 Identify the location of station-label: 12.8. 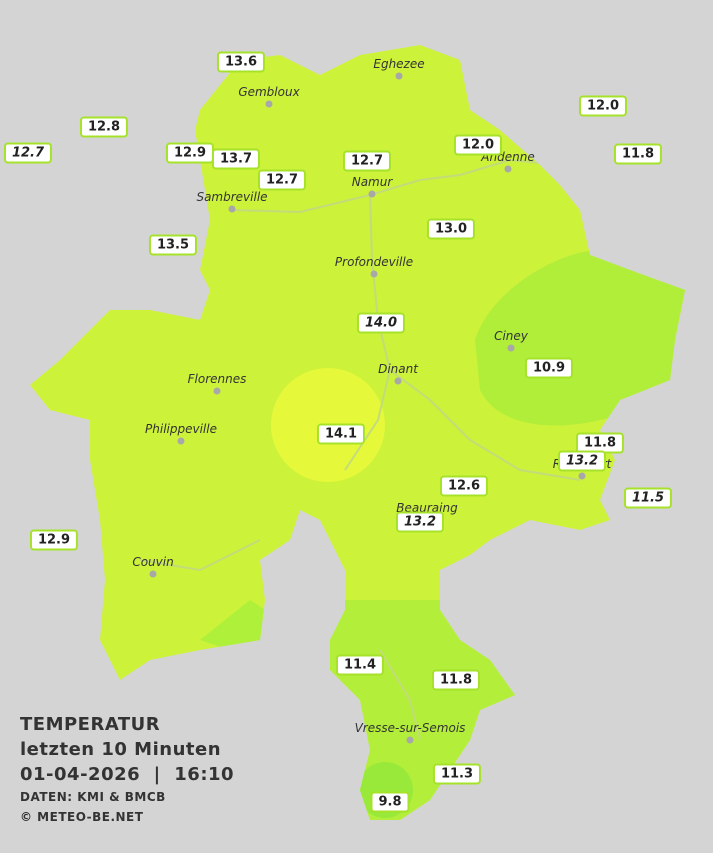
(104, 127).